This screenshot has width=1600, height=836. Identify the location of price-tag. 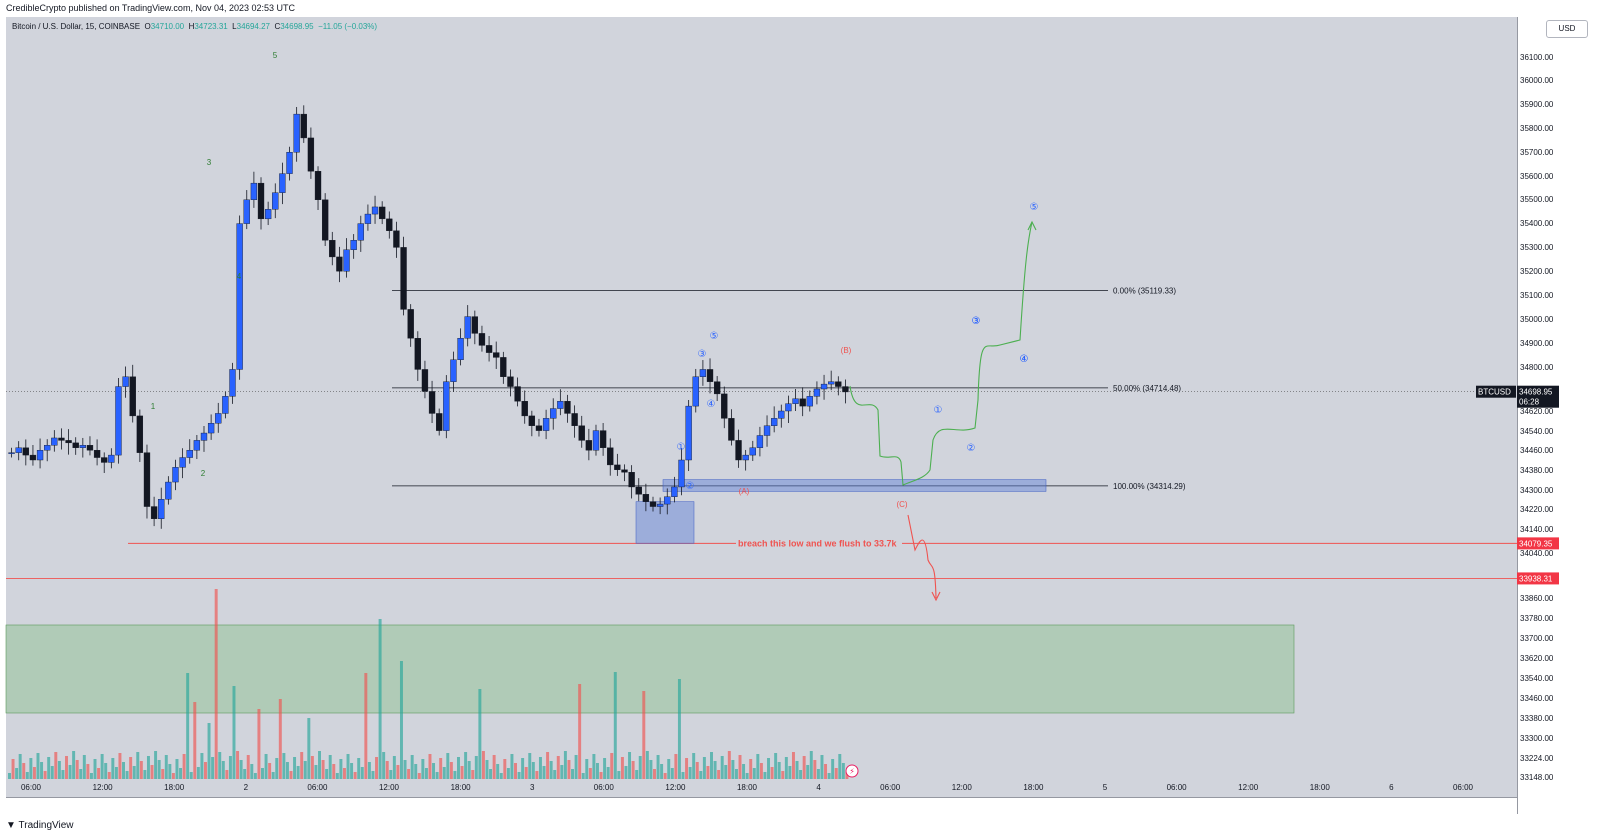
(1538, 578).